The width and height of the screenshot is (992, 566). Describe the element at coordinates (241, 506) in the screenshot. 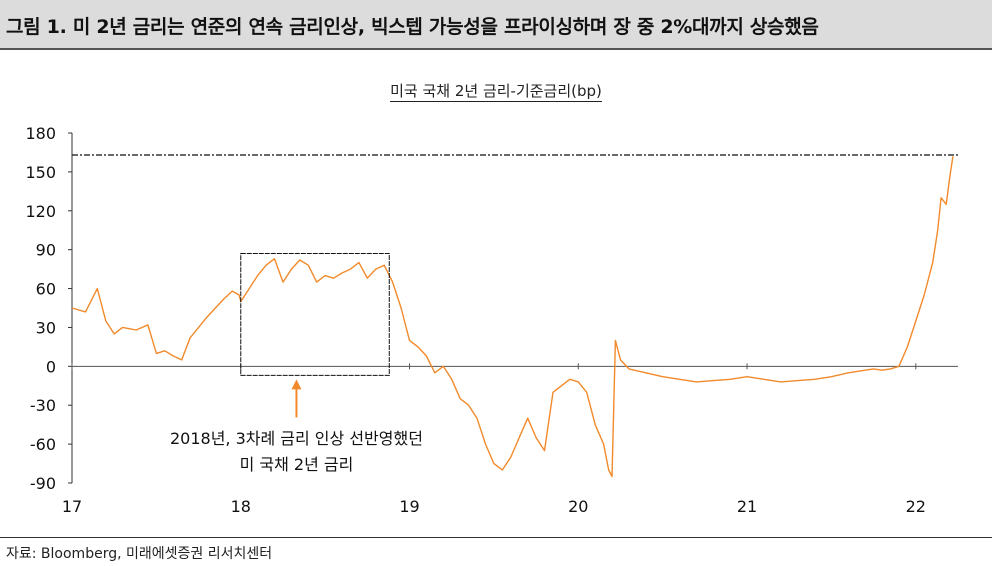

I see `x-tick-label: 18` at that location.